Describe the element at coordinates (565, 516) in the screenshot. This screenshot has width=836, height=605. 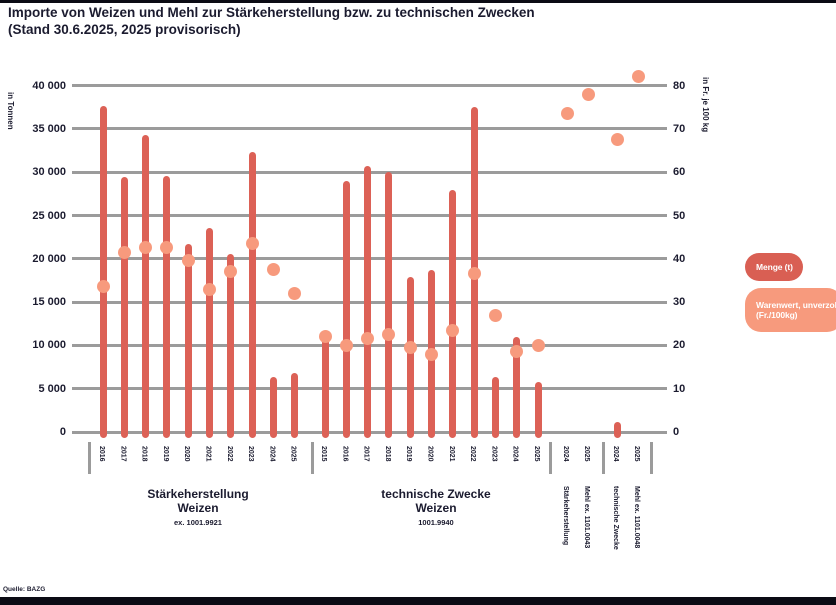
I see `flour-caption: Stärkeherstellung` at that location.